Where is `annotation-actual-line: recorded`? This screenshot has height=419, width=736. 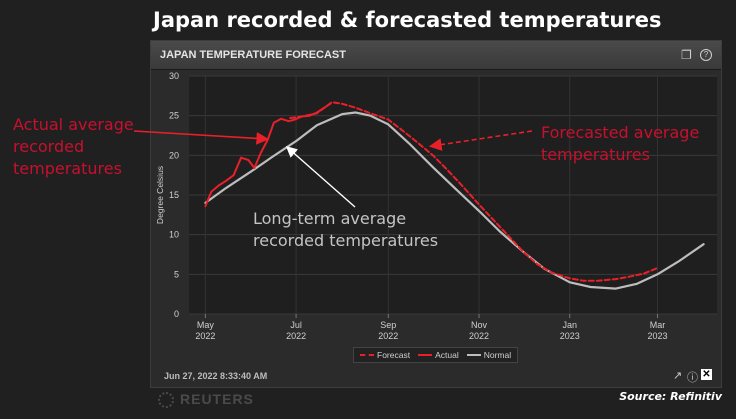
annotation-actual-line: recorded is located at coordinates (49, 146).